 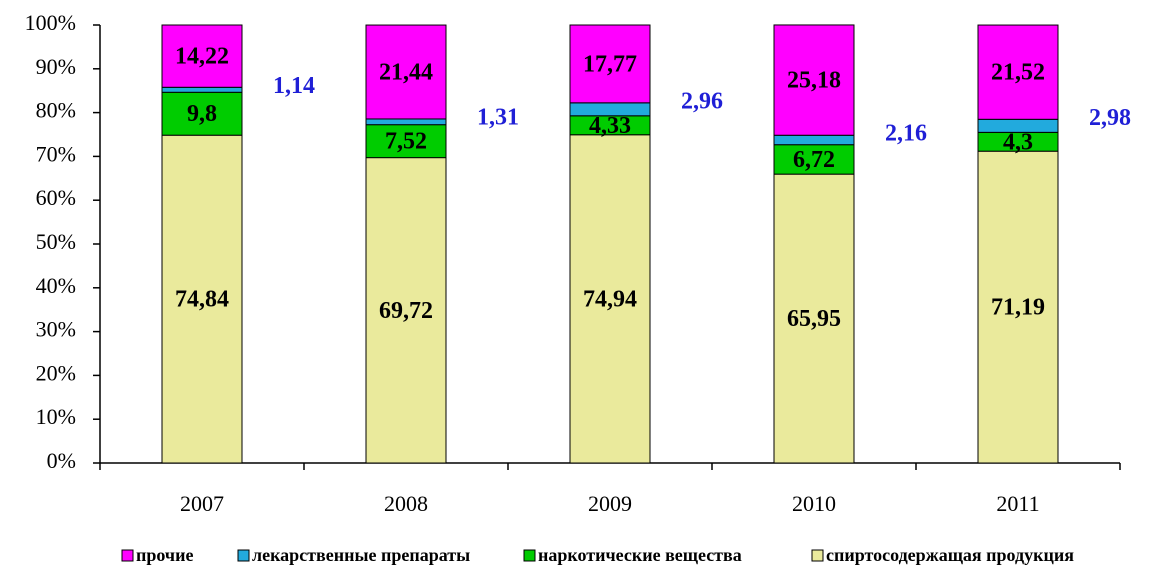 I want to click on data-label: 4,3, so click(x=1018, y=142).